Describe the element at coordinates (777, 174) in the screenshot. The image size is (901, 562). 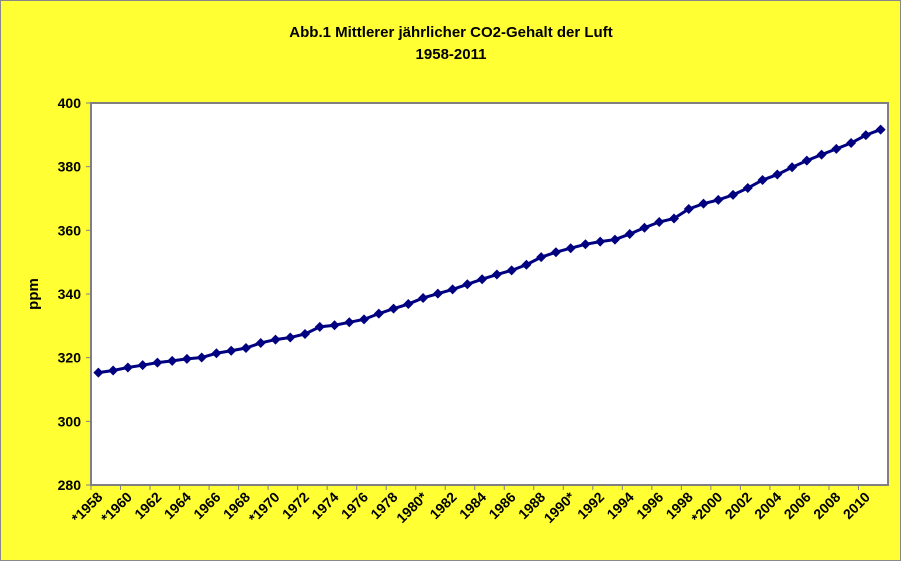
I see `data-point-2004` at that location.